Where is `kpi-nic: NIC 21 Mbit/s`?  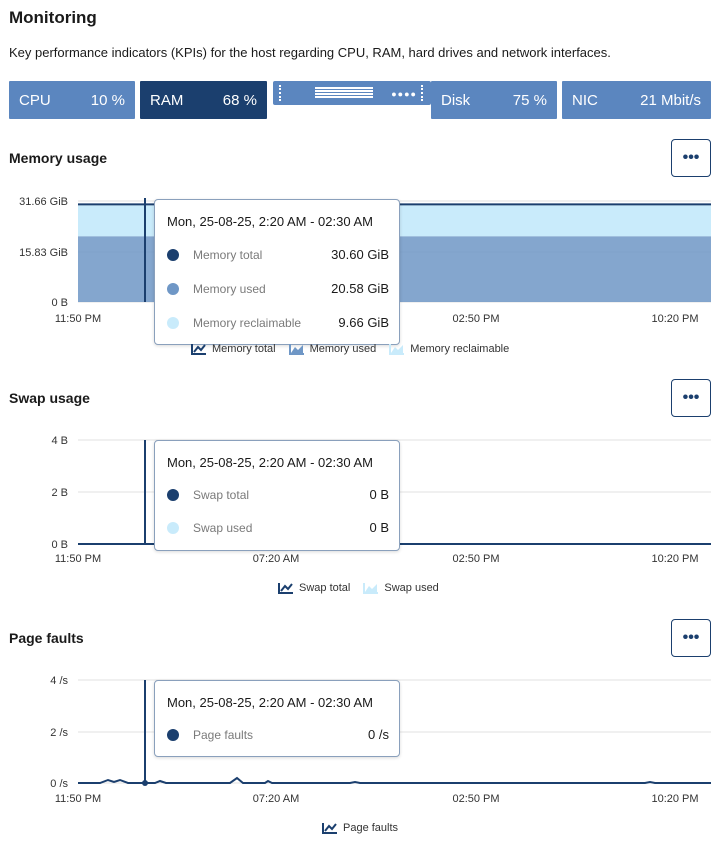
kpi-nic: NIC 21 Mbit/s is located at coordinates (636, 100).